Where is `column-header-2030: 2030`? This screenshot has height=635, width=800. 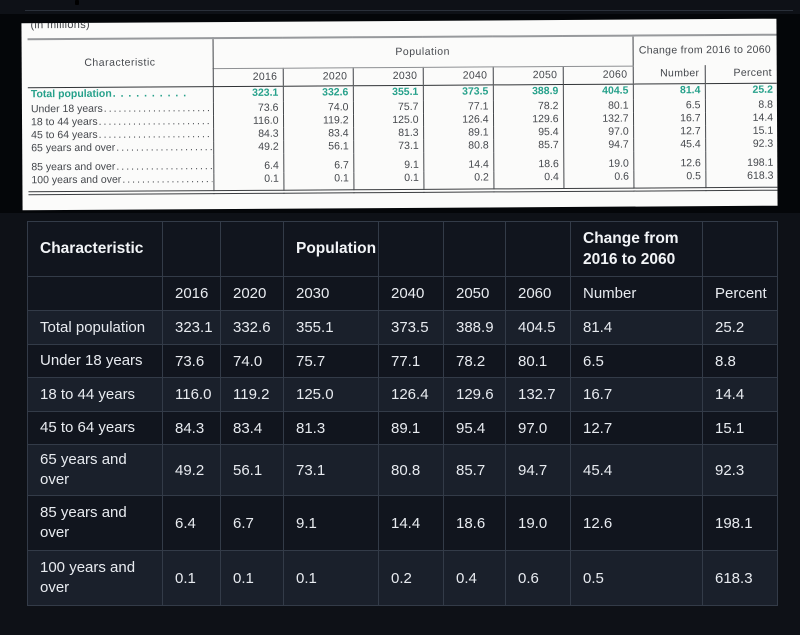
column-header-2030: 2030 is located at coordinates (331, 293).